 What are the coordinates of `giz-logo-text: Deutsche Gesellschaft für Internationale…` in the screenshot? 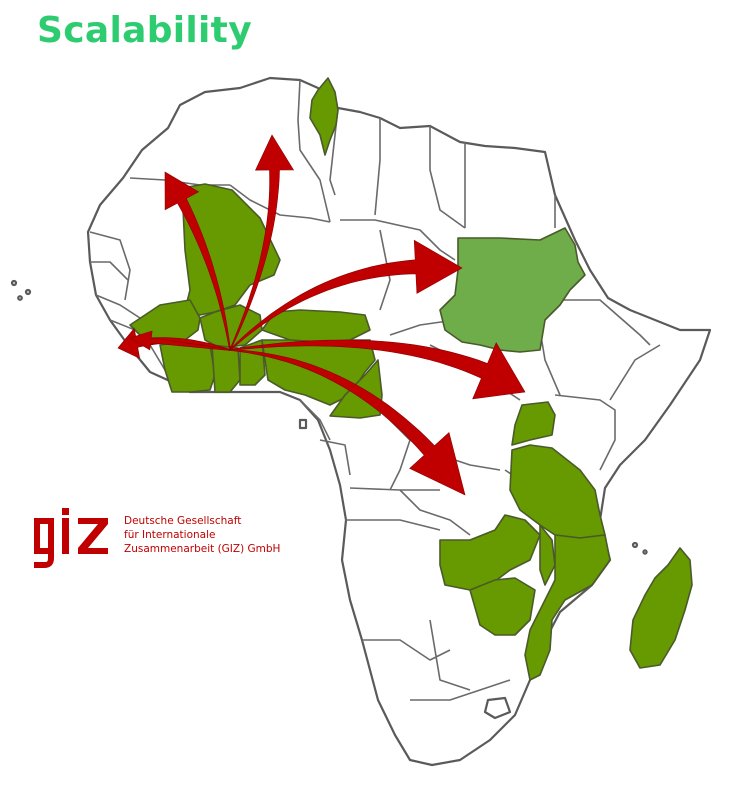 It's located at (202, 535).